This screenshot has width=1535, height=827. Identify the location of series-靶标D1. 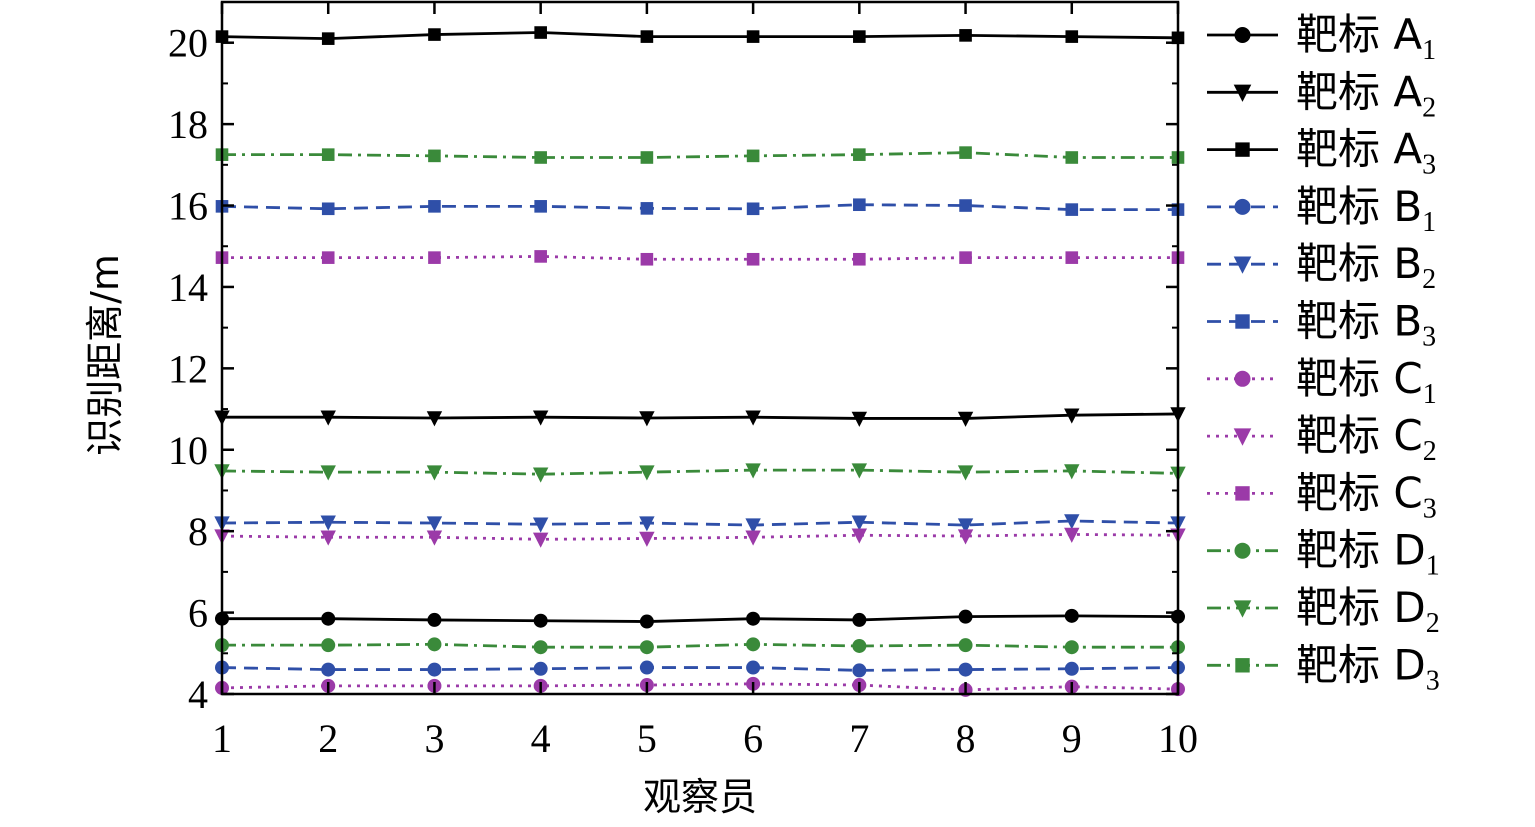
(700, 646).